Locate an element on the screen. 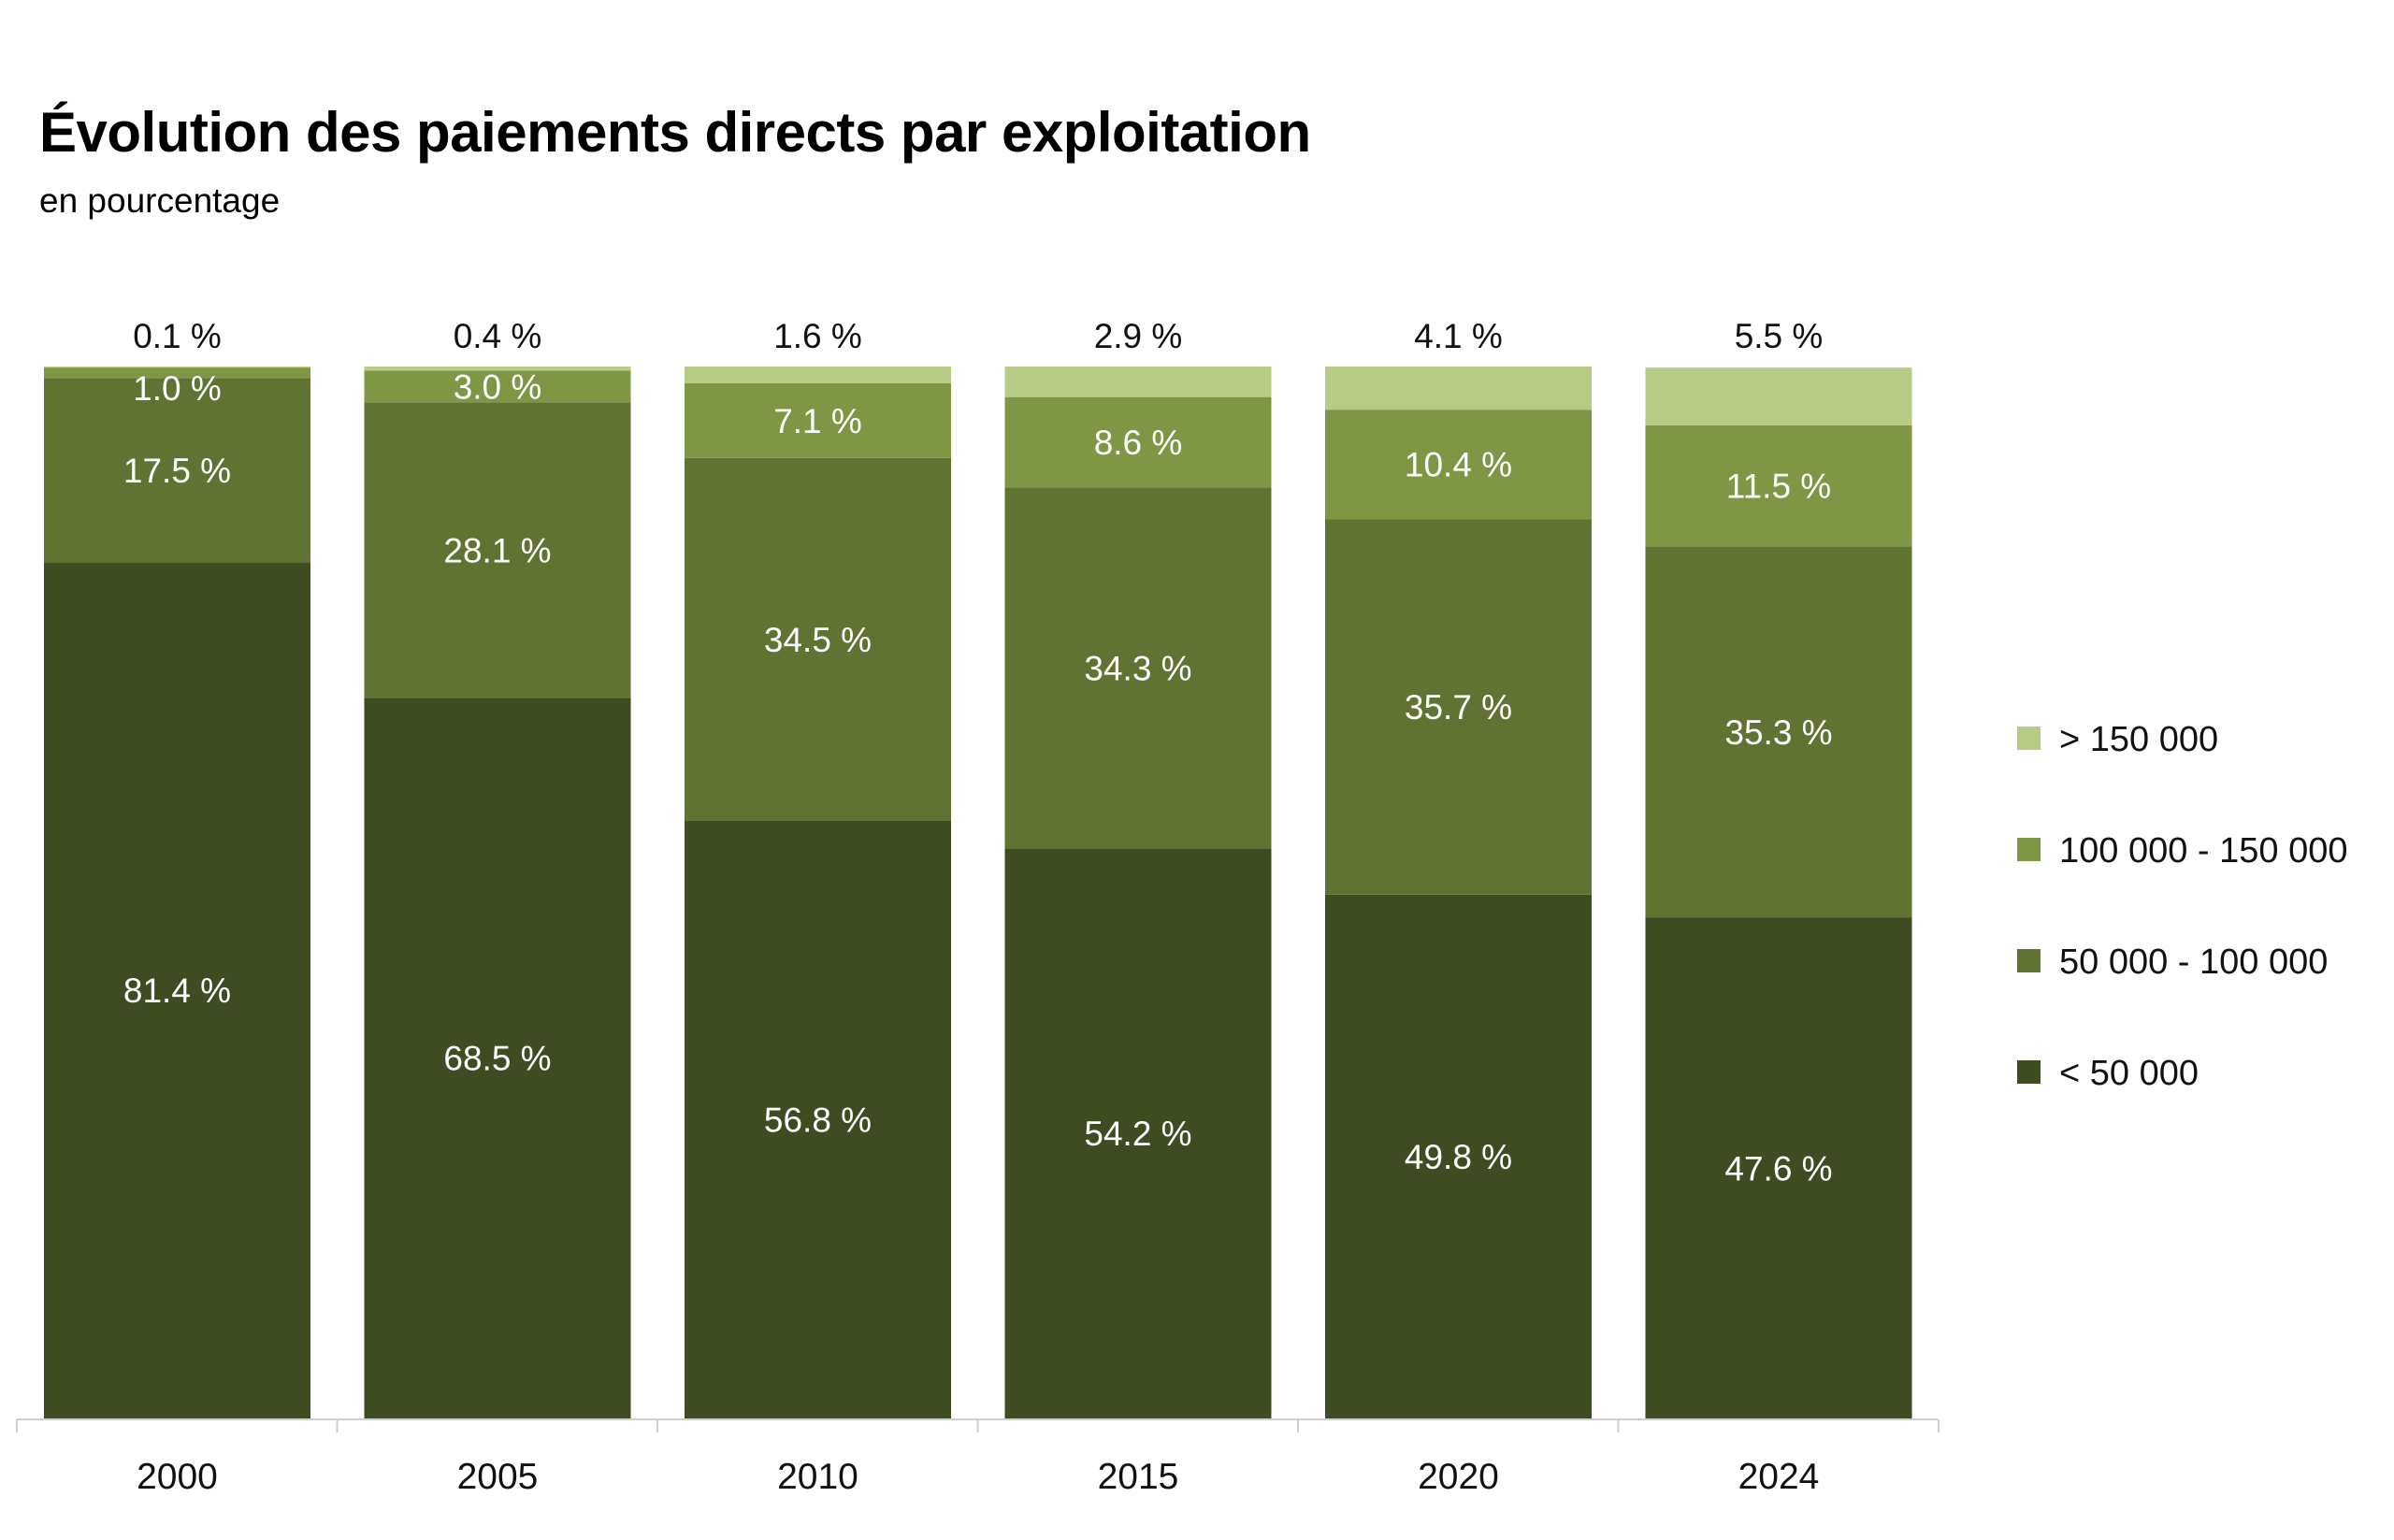 This screenshot has height=1540, width=2394. data-label-2010-150-000: 1.6 % is located at coordinates (817, 336).